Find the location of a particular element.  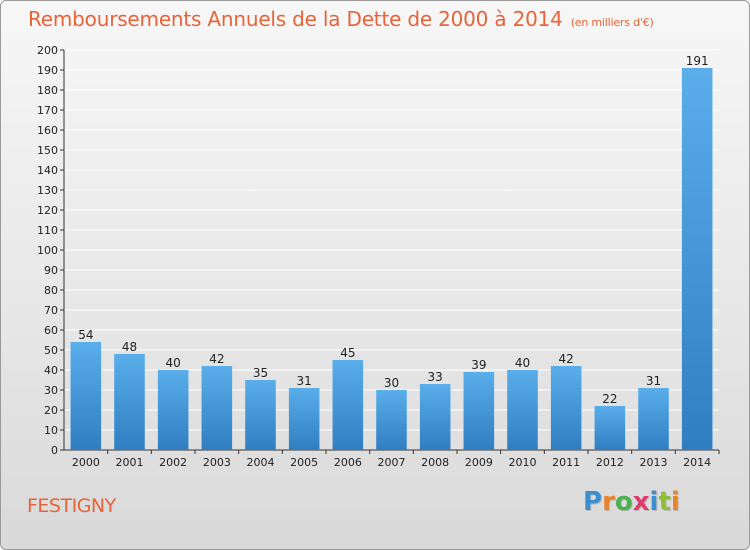

y-tick-label: 140 is located at coordinates (47, 170).